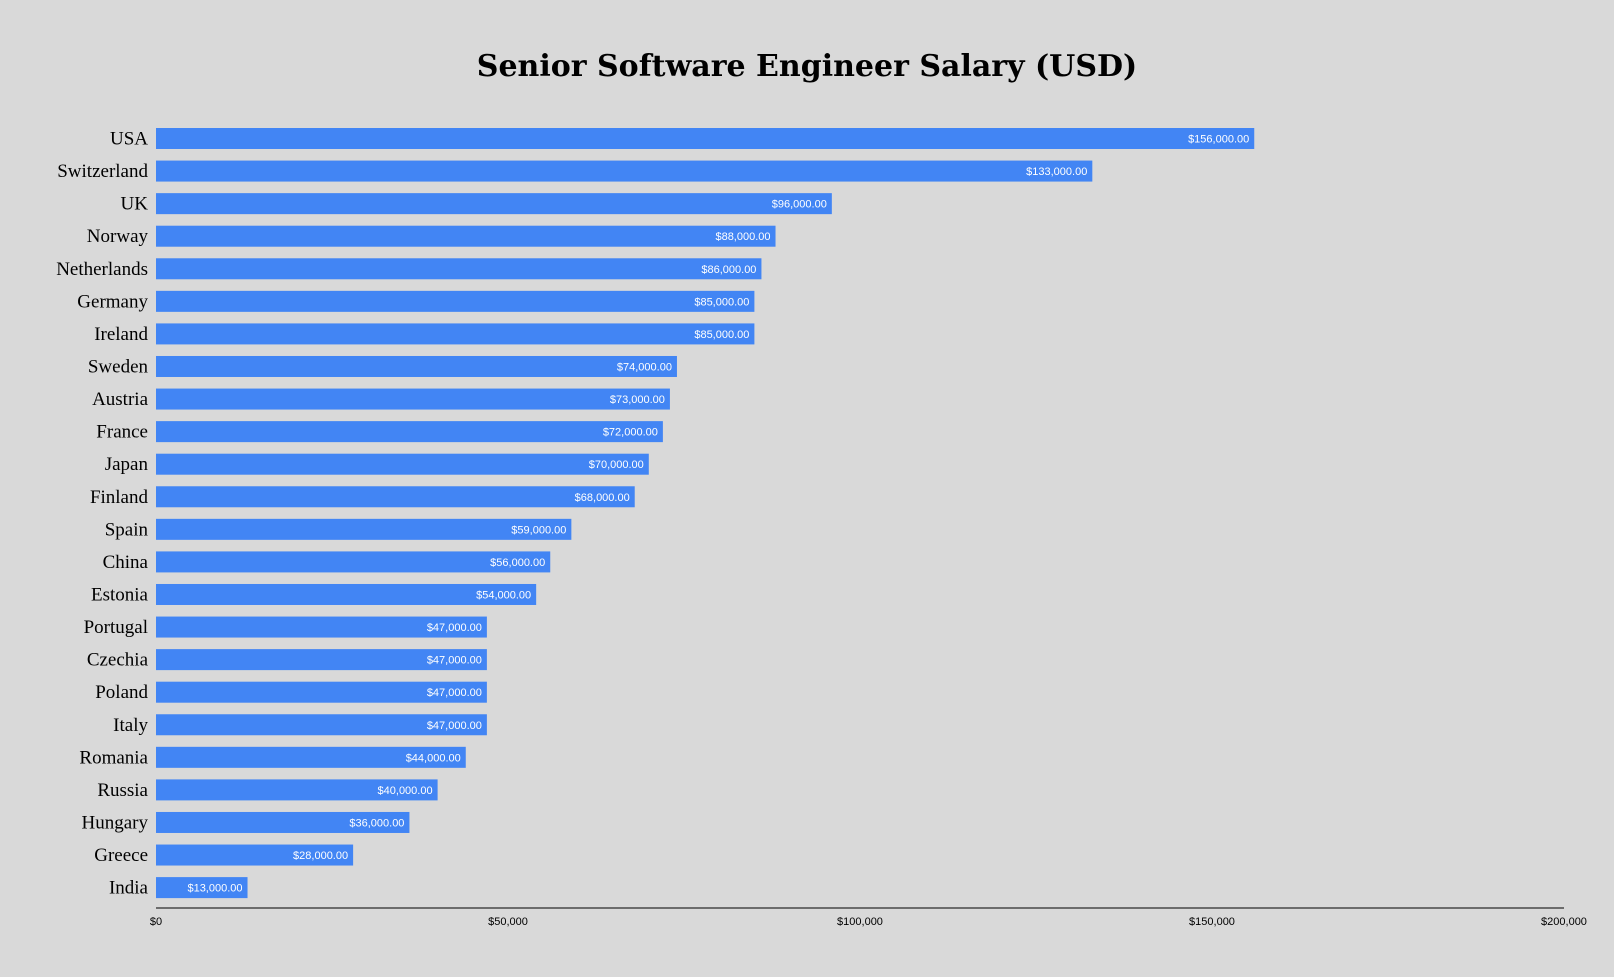  What do you see at coordinates (115, 822) in the screenshot?
I see `category-label: Hungary` at bounding box center [115, 822].